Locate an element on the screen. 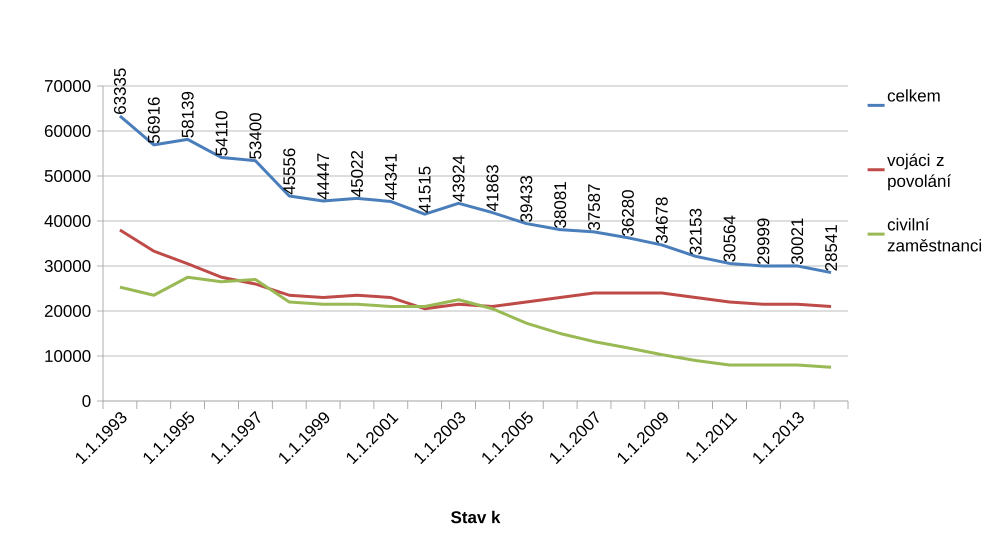 This screenshot has width=993, height=547. y-tick-label: 40000 is located at coordinates (67, 221).